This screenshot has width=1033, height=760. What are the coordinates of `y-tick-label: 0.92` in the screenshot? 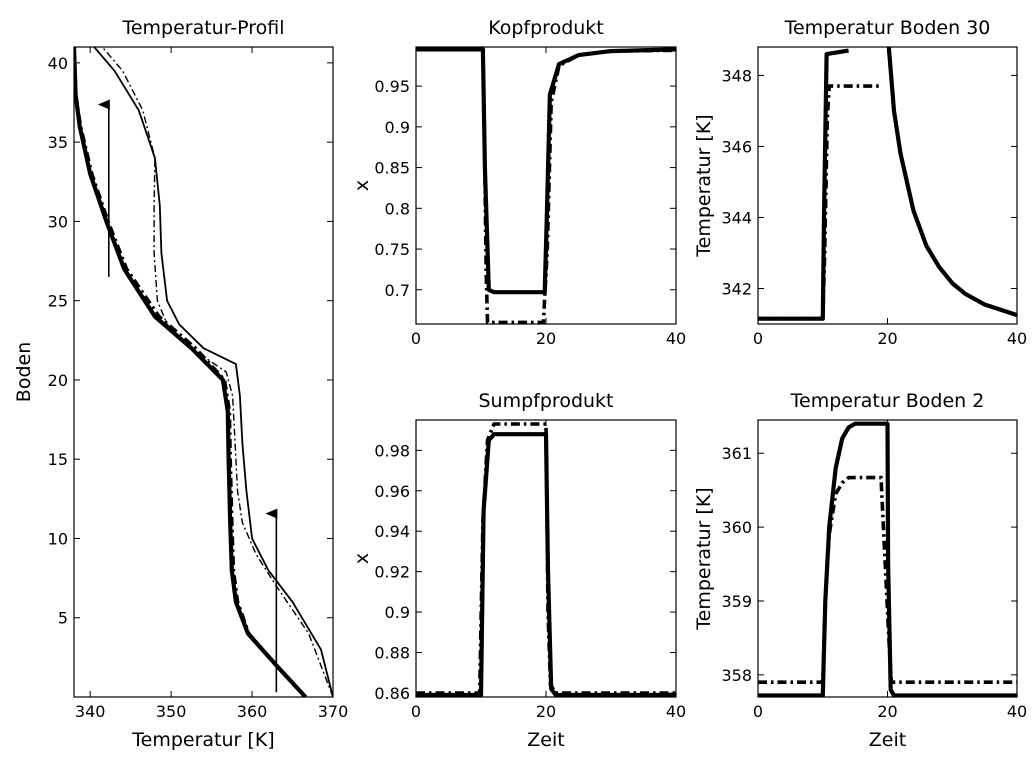 It's located at (392, 572).